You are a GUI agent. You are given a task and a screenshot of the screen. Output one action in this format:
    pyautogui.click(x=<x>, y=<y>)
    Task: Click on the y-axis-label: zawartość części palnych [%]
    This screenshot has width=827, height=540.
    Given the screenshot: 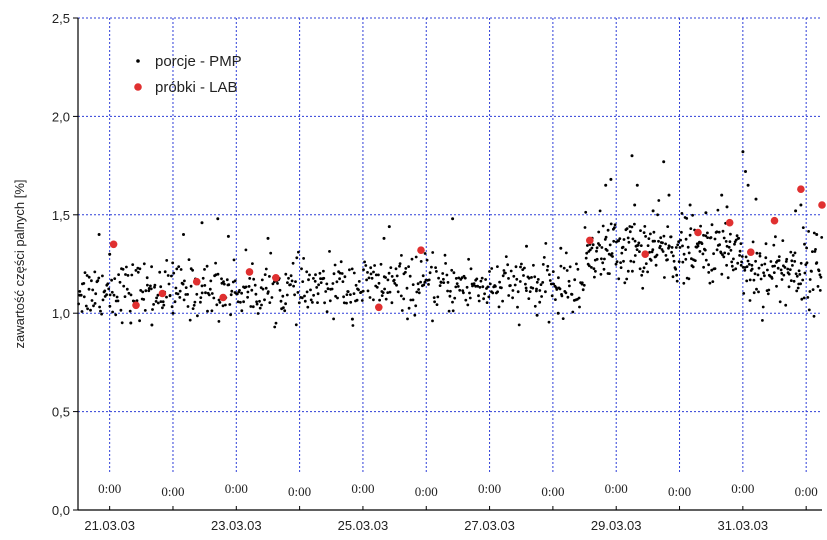 What is the action you would take?
    pyautogui.click(x=19, y=263)
    